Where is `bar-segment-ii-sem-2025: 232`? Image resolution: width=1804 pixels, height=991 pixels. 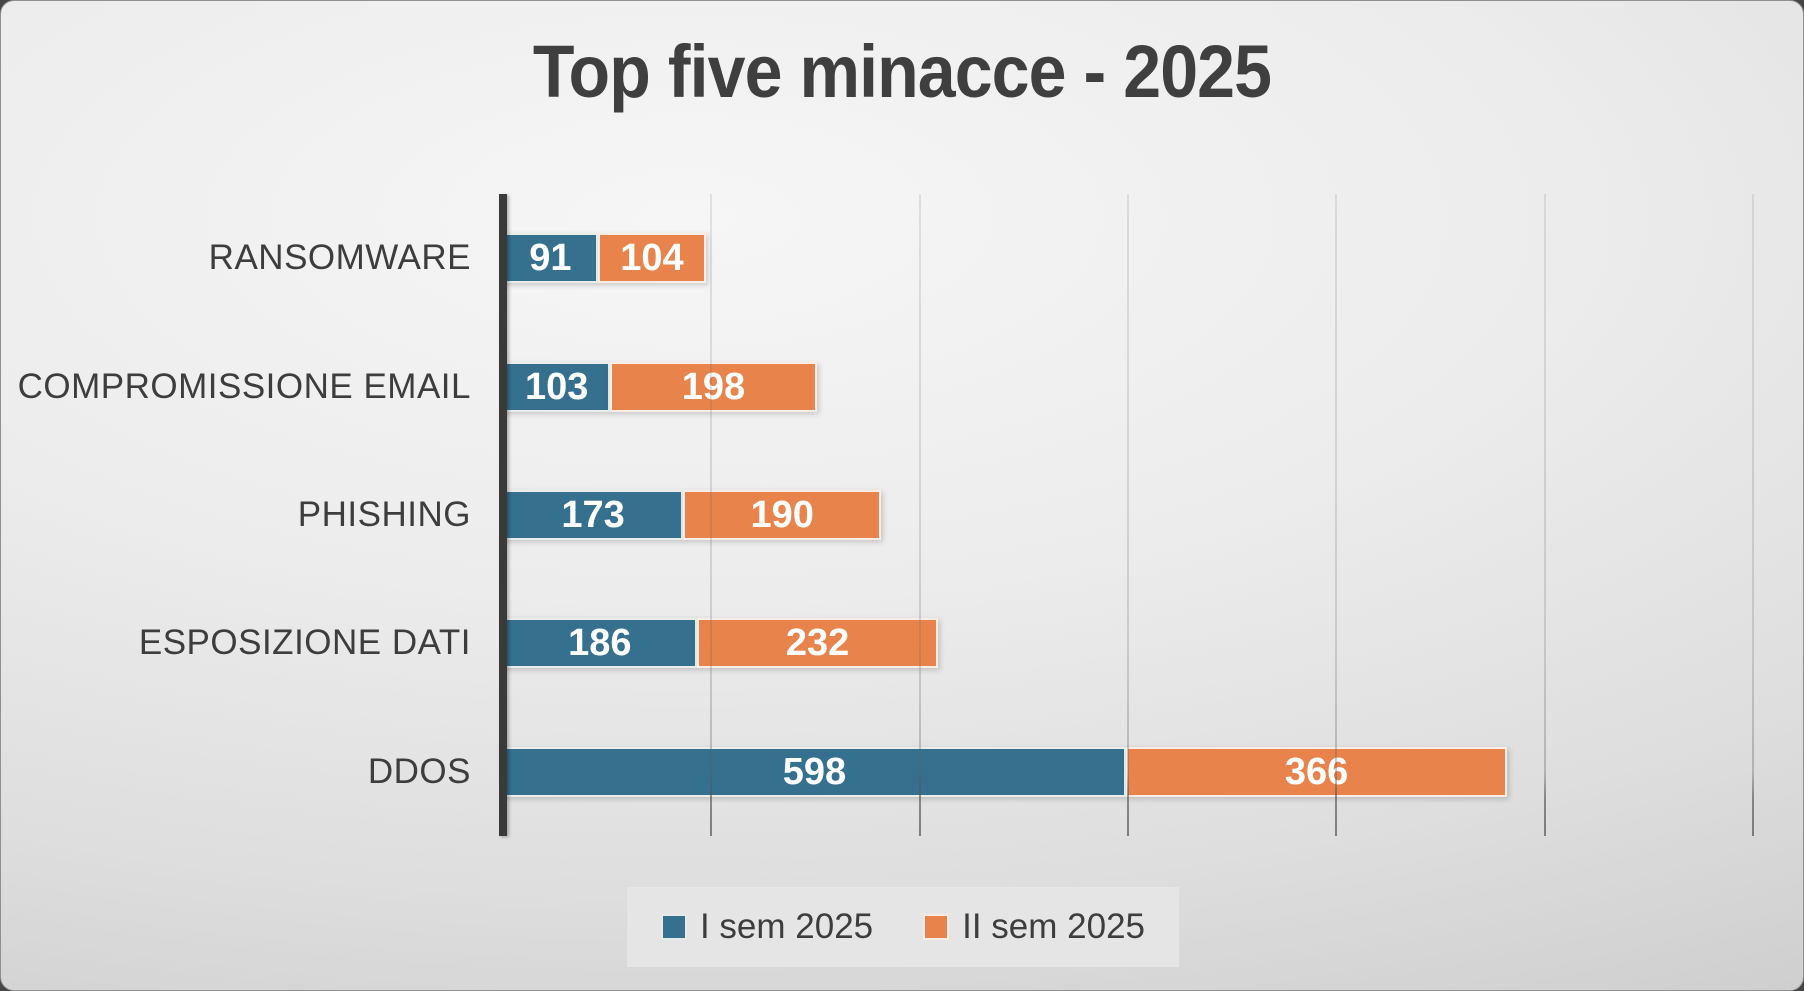
bar-segment-ii-sem-2025: 232 is located at coordinates (817, 643).